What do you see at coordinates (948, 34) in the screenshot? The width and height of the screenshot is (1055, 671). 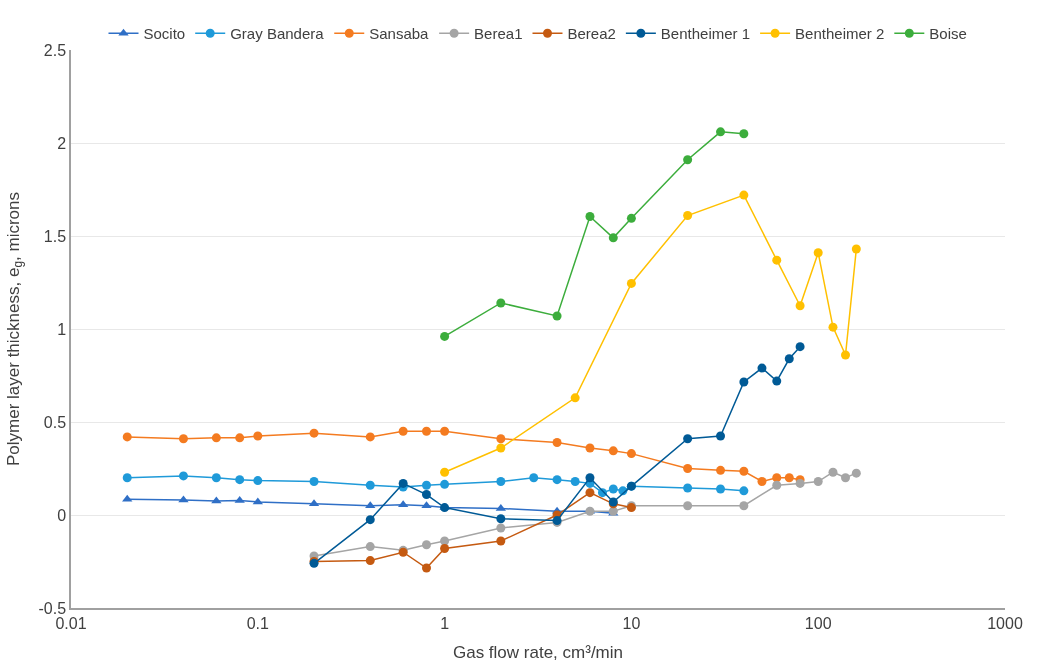 I see `legend-label: Boise` at bounding box center [948, 34].